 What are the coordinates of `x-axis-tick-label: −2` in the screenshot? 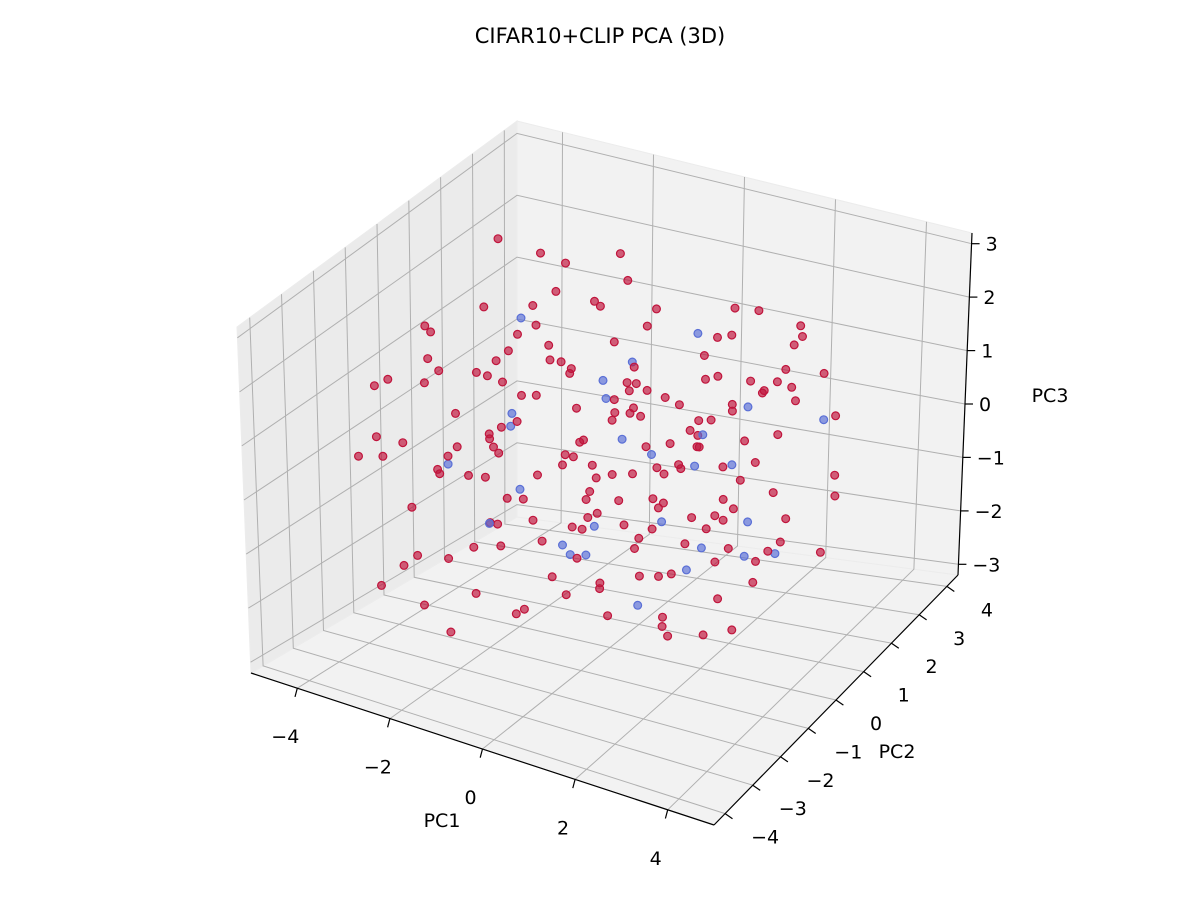 It's located at (378, 768).